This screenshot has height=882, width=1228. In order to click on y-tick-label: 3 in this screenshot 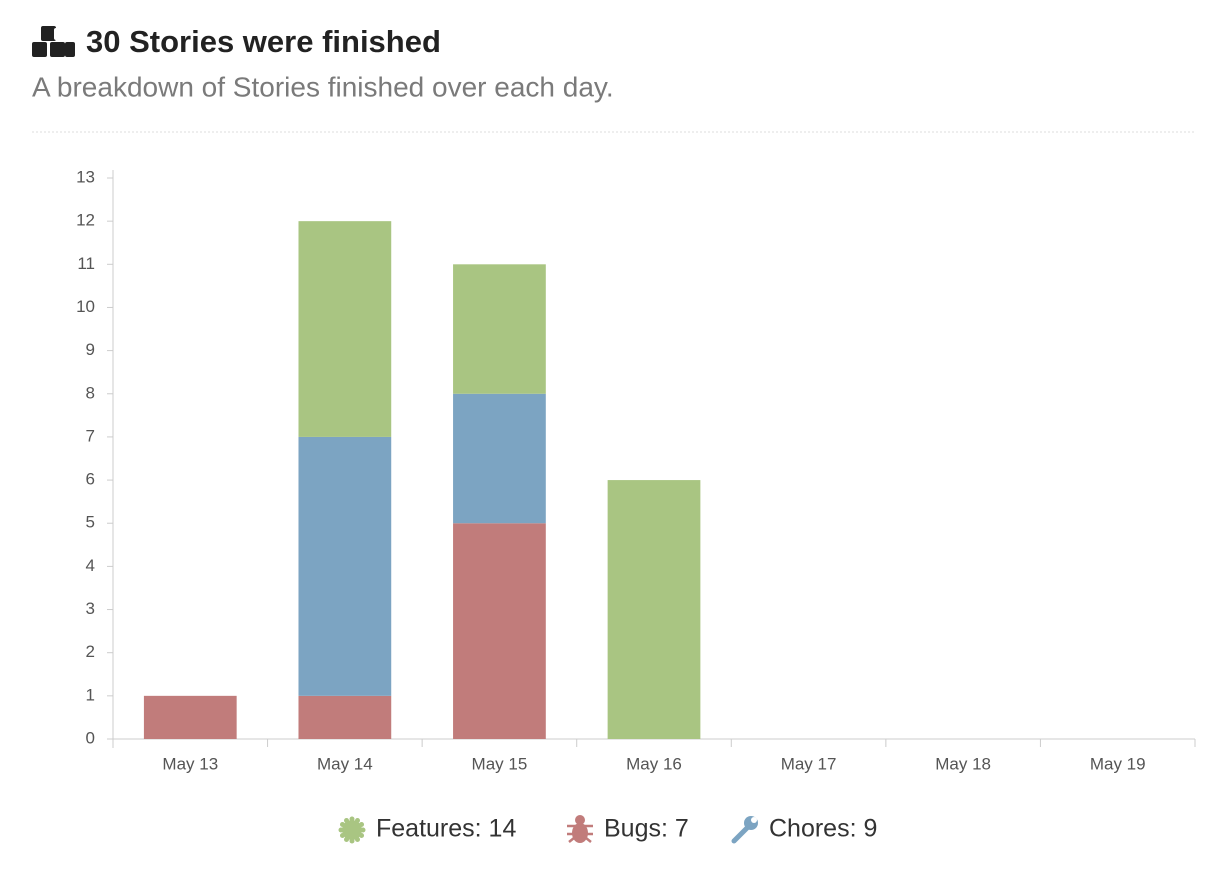, I will do `click(90, 608)`.